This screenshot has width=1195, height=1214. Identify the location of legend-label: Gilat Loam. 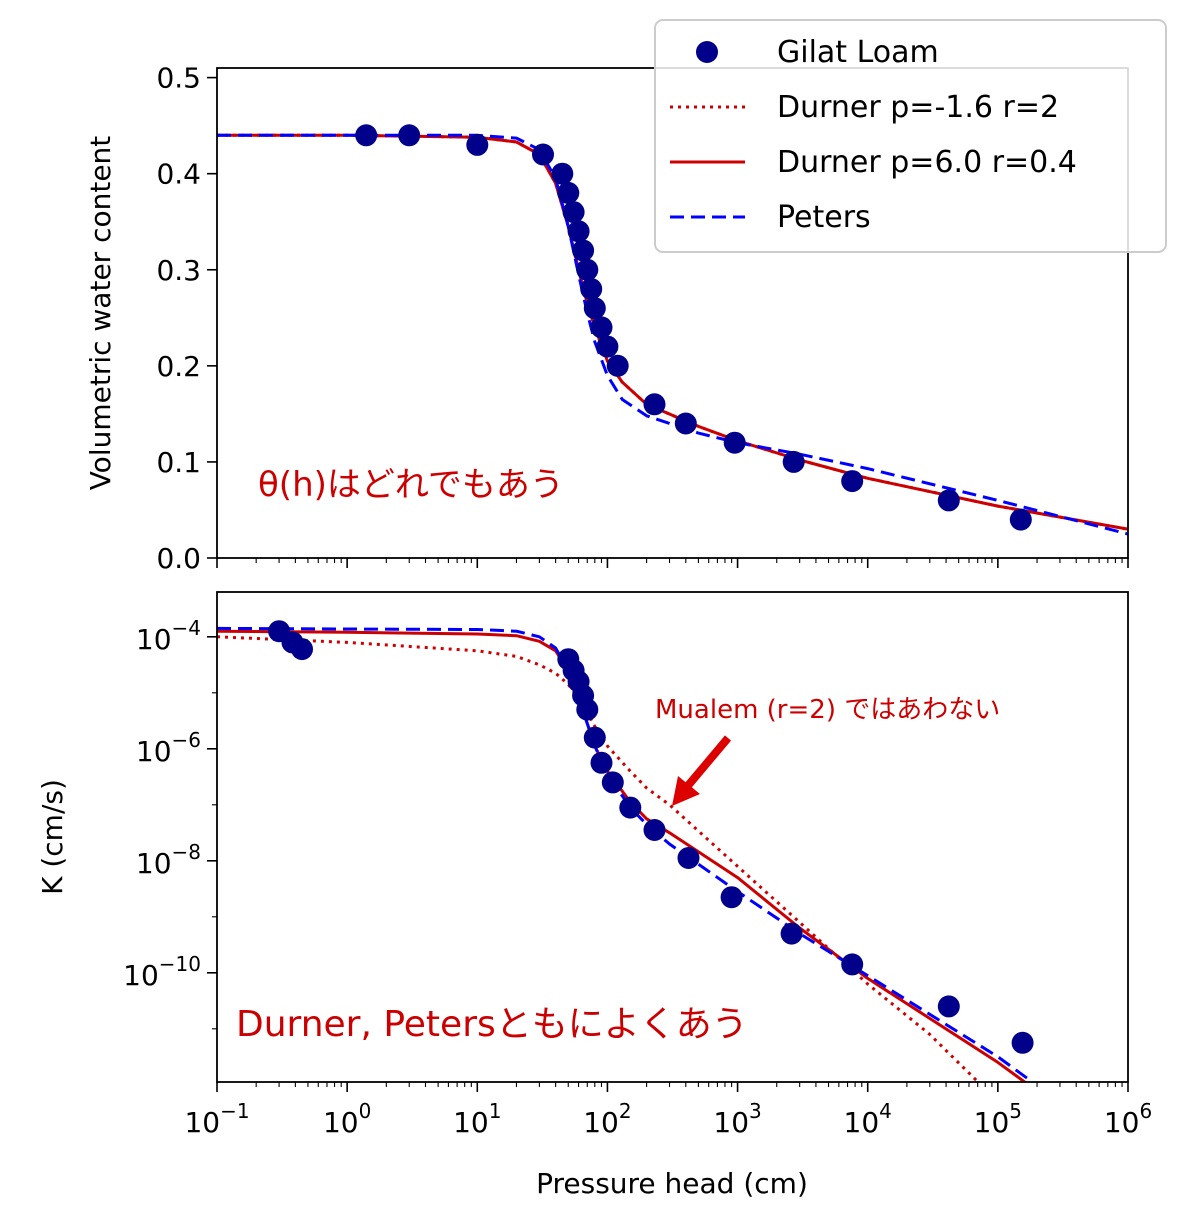
(858, 52).